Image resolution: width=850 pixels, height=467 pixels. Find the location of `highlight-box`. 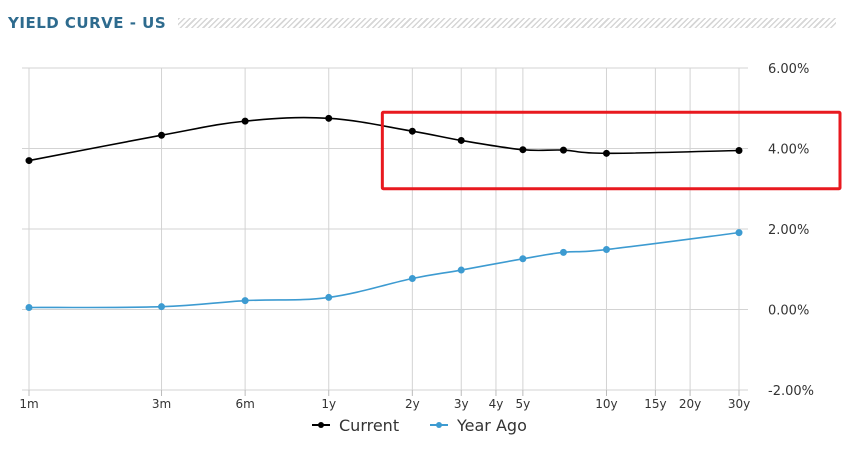

highlight-box is located at coordinates (611, 150).